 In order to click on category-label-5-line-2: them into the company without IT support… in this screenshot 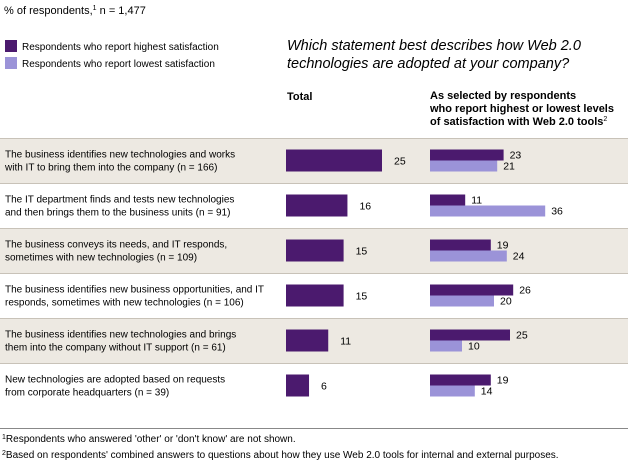, I will do `click(115, 348)`.